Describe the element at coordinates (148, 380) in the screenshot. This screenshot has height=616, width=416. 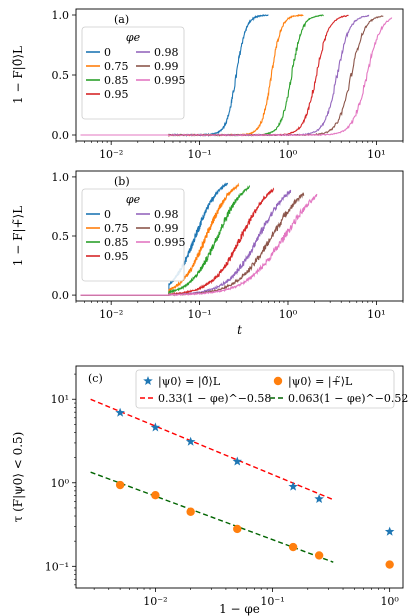
I see `legend-star-marker` at that location.